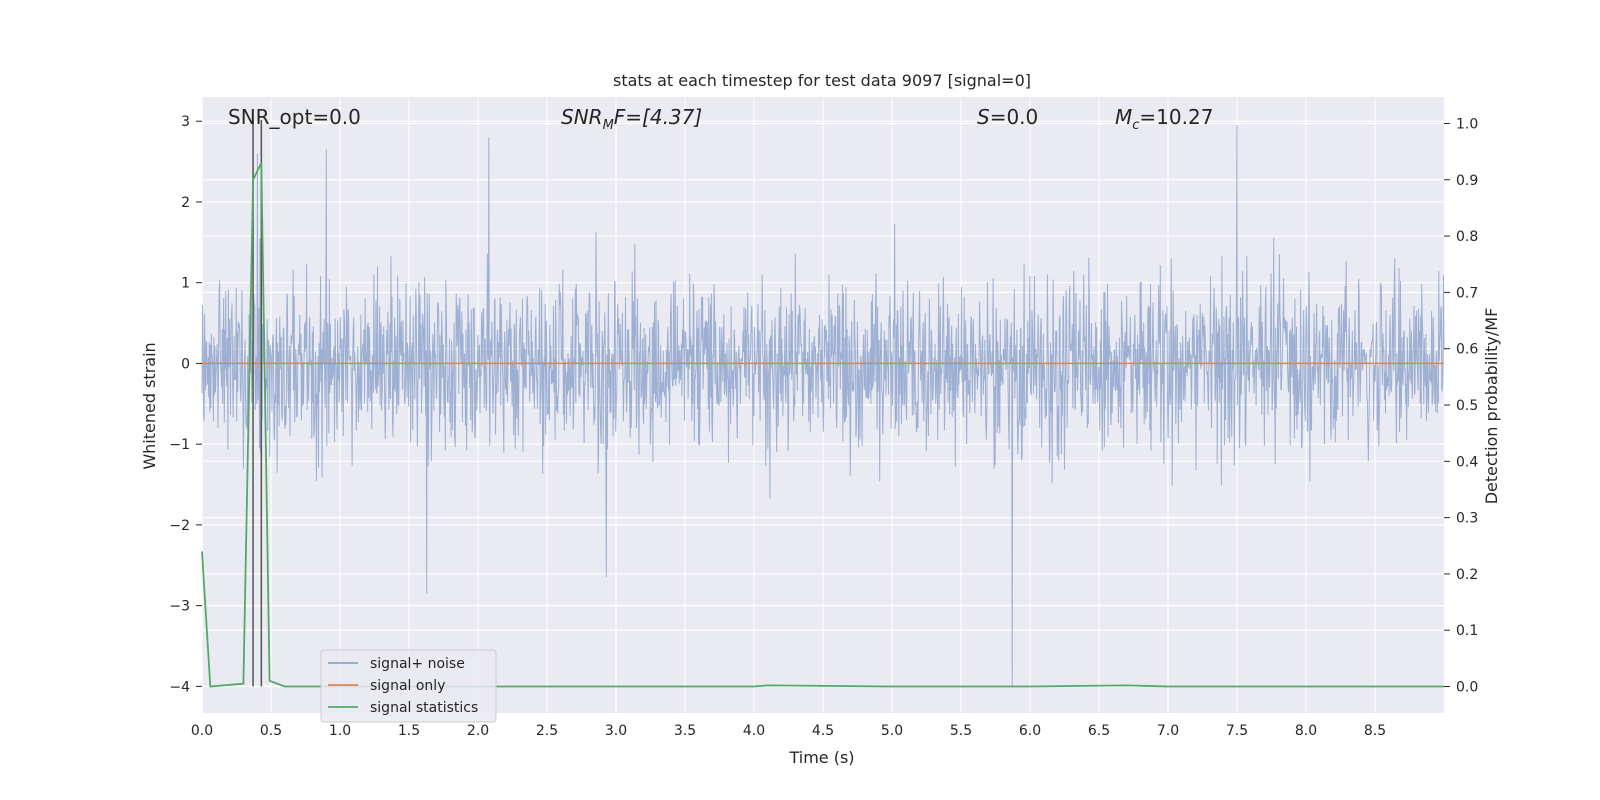 The image size is (1600, 800). I want to click on mc-annotation: Mc=10.27, so click(1164, 119).